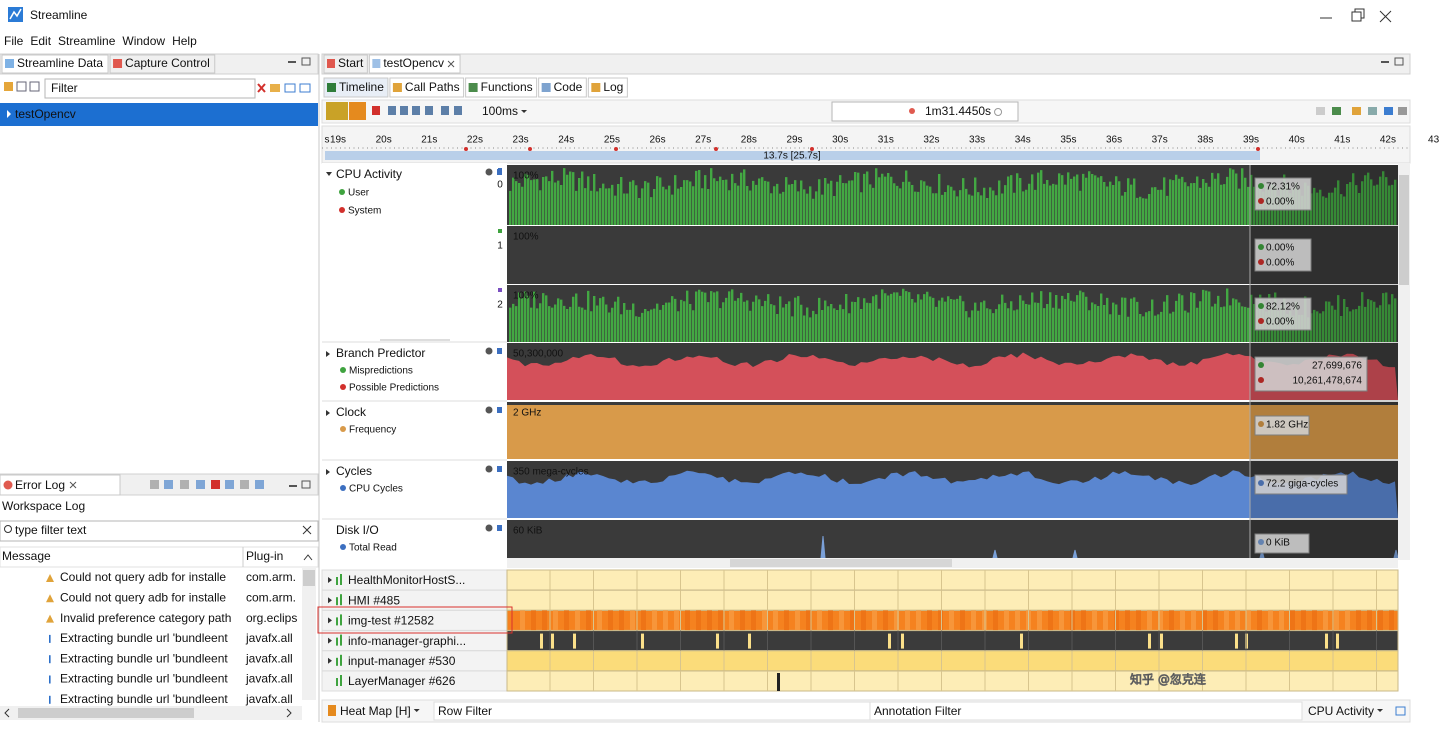 This screenshot has height=738, width=1440. I want to click on editor-tab, so click(414, 64).